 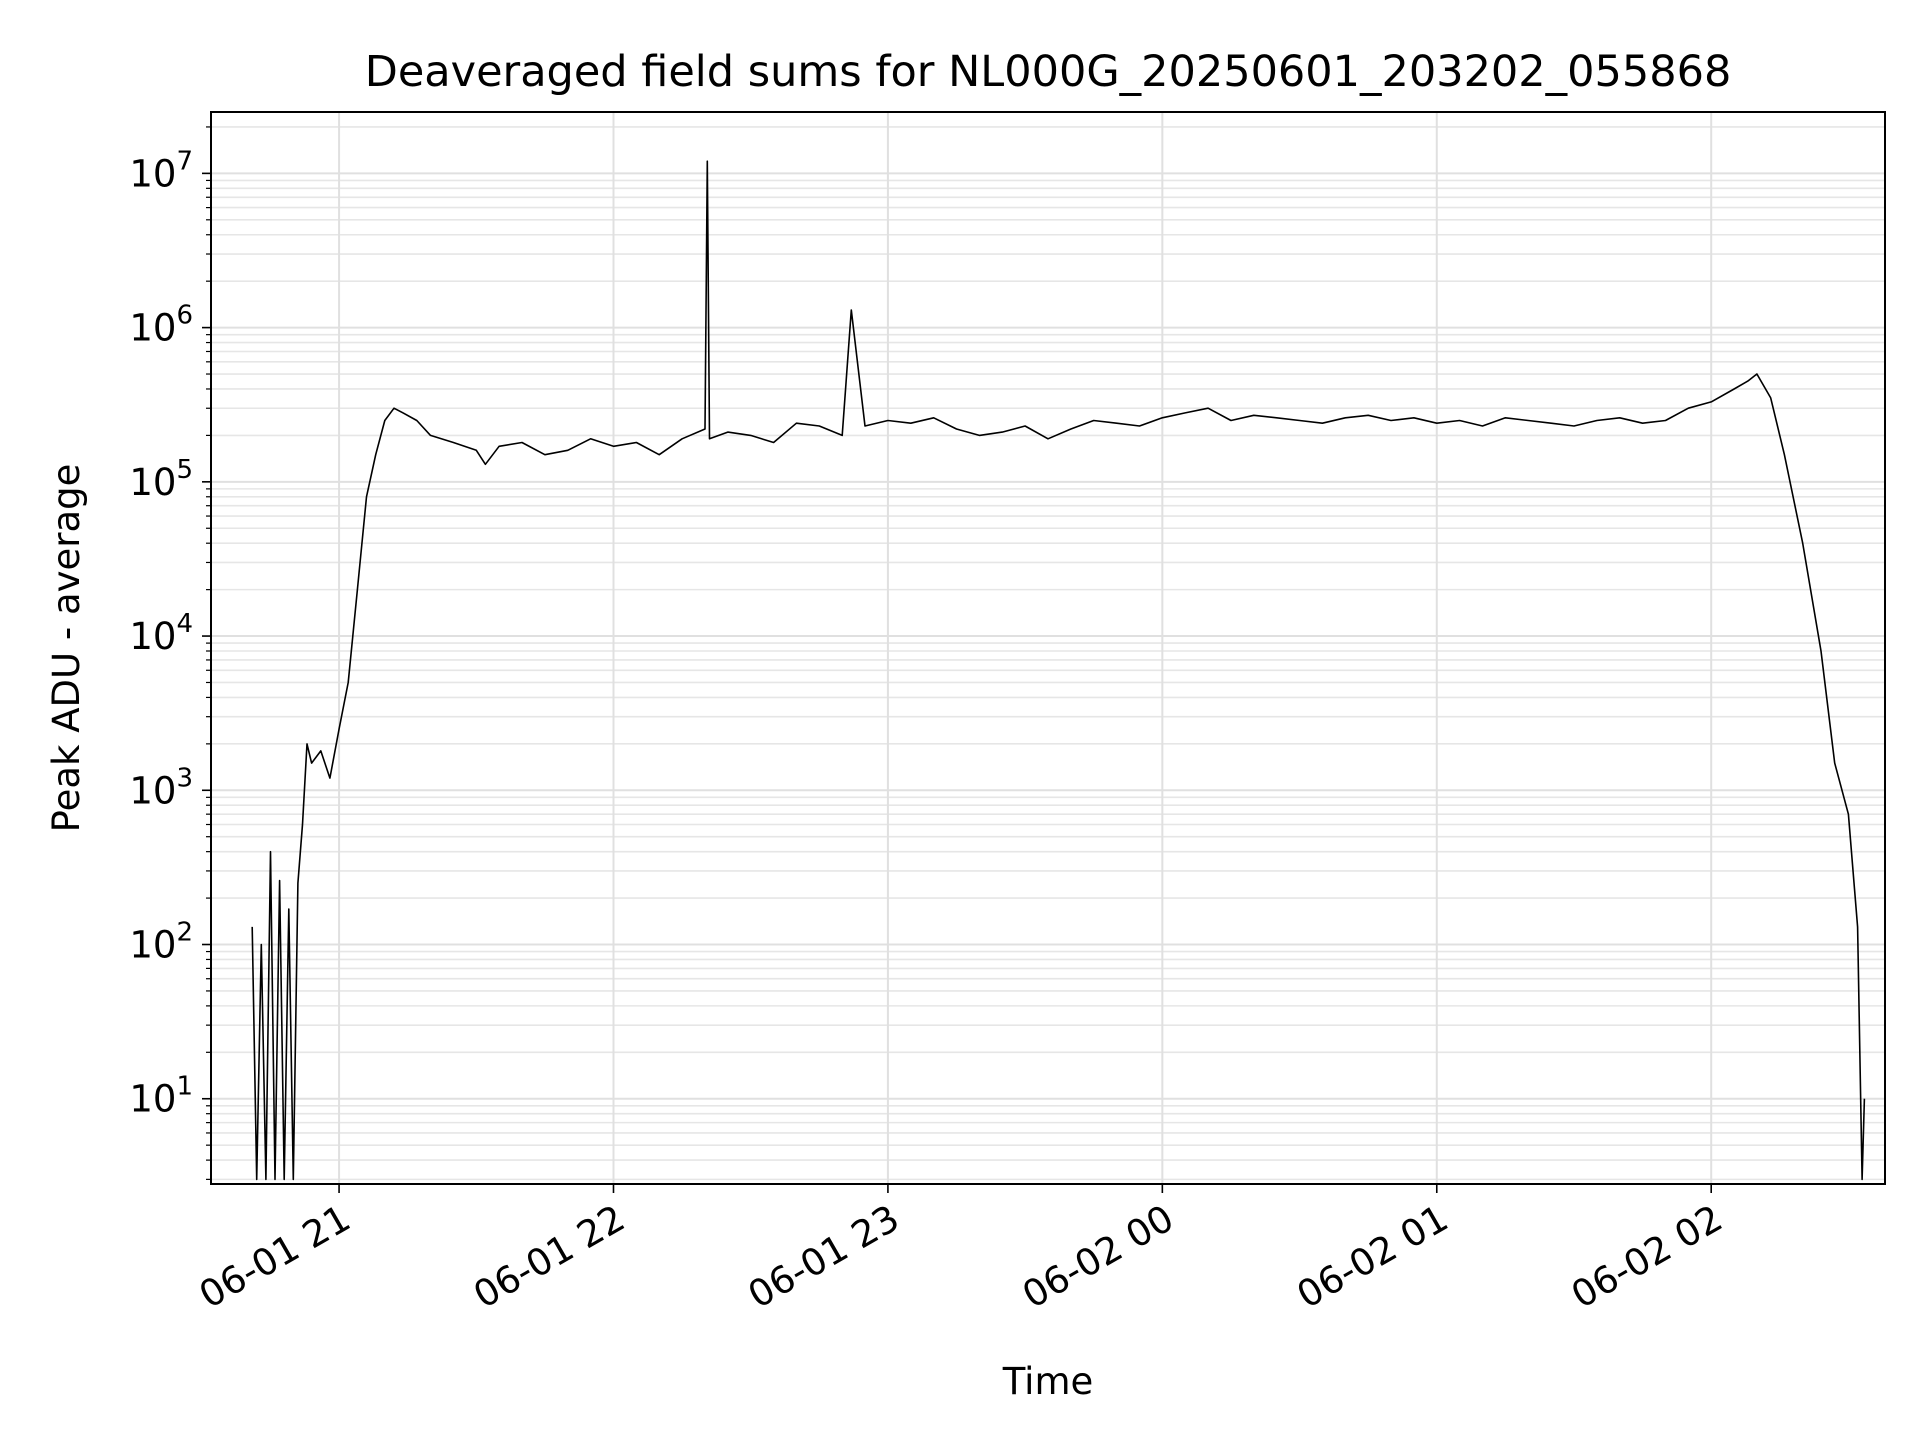 What do you see at coordinates (161, 170) in the screenshot?
I see `y-tick-label: 10⁷` at bounding box center [161, 170].